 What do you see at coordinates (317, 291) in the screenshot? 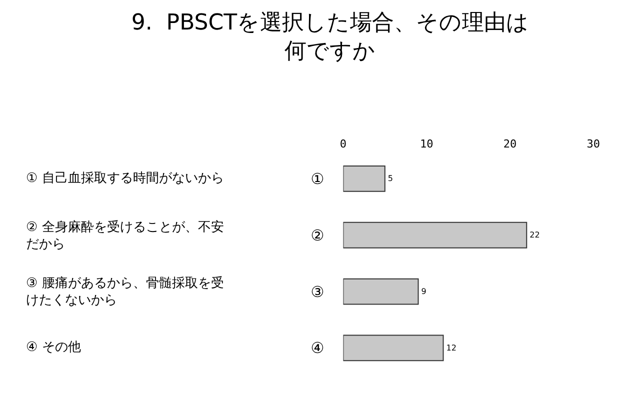
I see `y-tick-label: ③` at bounding box center [317, 291].